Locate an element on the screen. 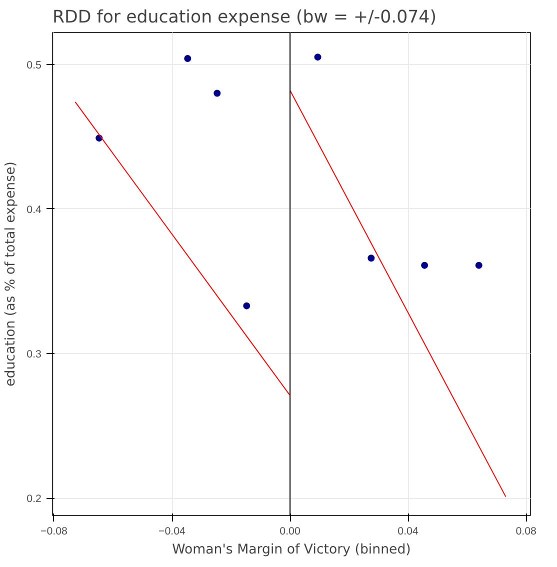 Image resolution: width=557 pixels, height=567 pixels. y-tick-label: 0.4 is located at coordinates (34, 210).